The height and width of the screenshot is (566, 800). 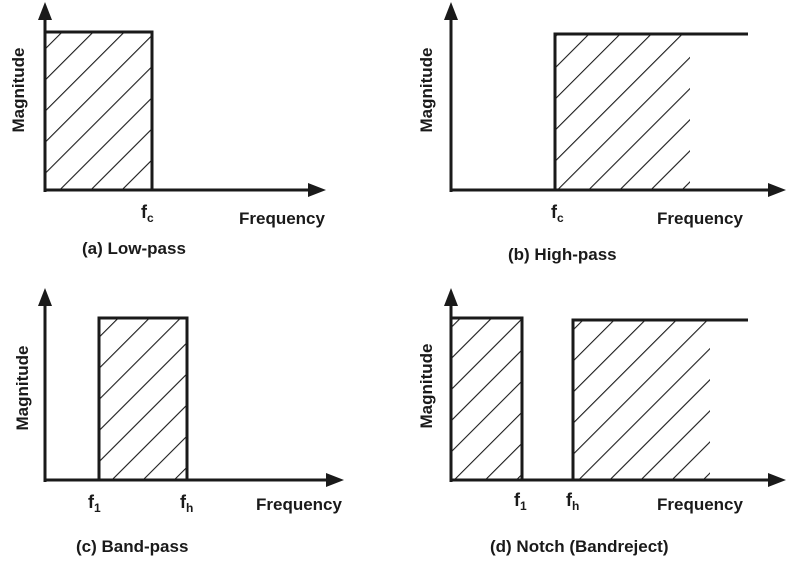 I want to click on panel-caption: (c) Band-pass, so click(x=132, y=546).